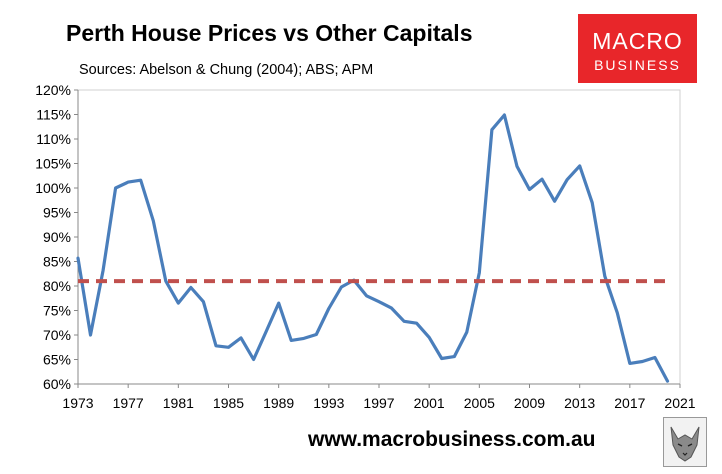  What do you see at coordinates (685, 442) in the screenshot?
I see `wolf-logo-icon` at bounding box center [685, 442].